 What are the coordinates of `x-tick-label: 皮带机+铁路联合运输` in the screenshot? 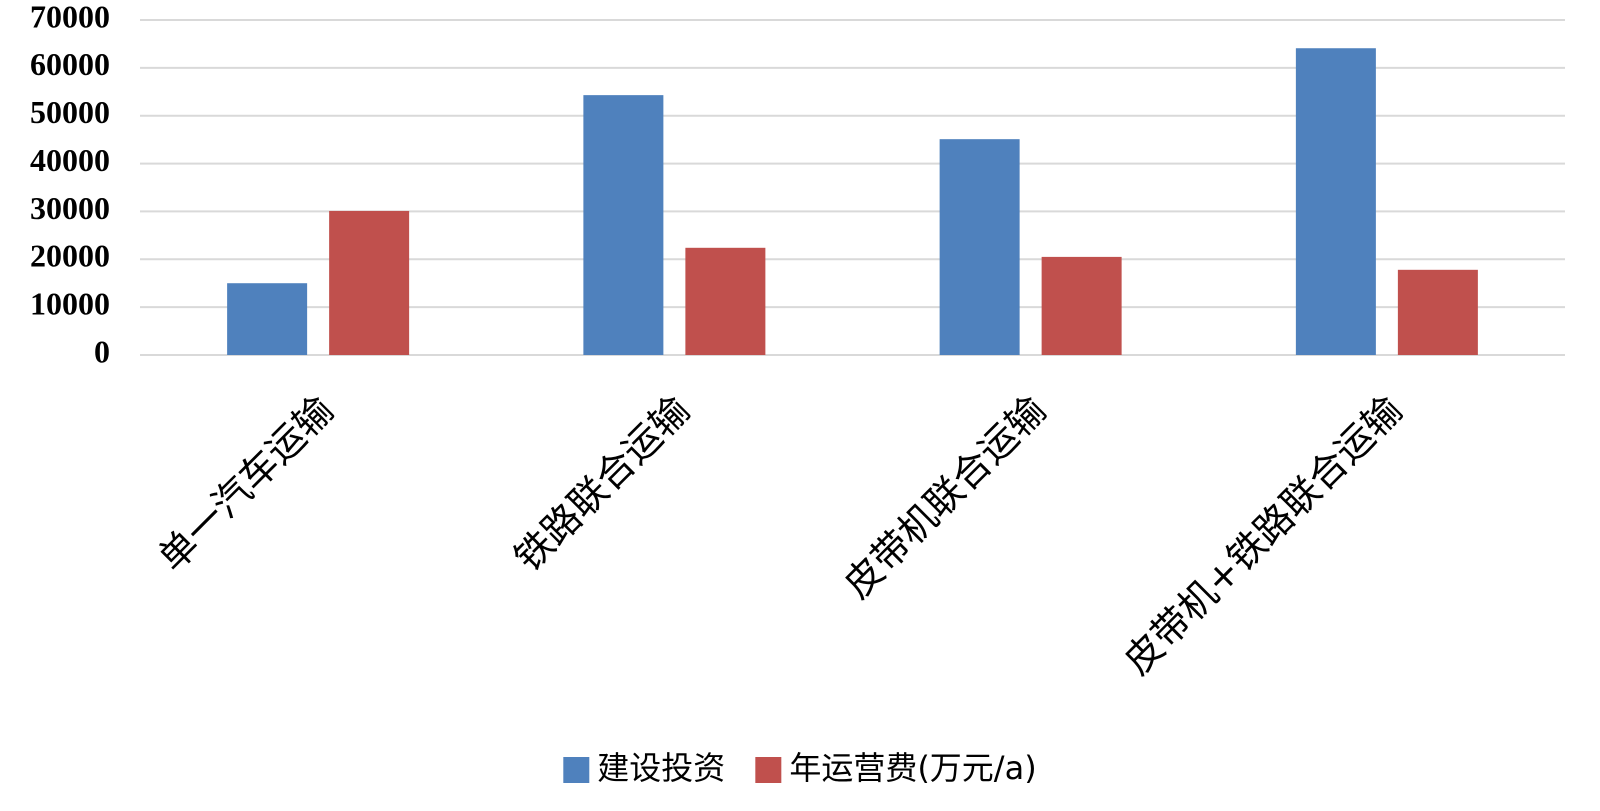 It's located at (1262, 535).